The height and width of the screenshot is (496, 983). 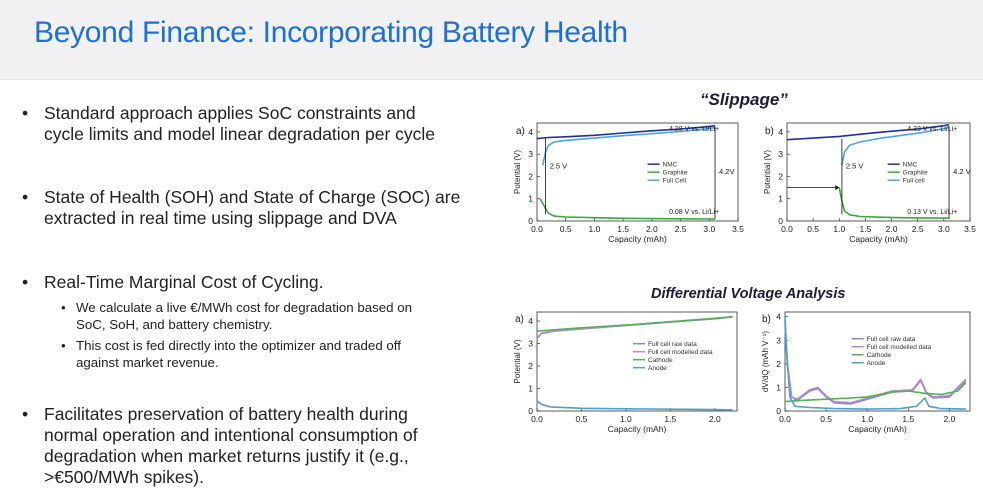 What do you see at coordinates (174, 324) in the screenshot?
I see `sub-bullet-line: SoC, SoH, and battery chemistry.` at bounding box center [174, 324].